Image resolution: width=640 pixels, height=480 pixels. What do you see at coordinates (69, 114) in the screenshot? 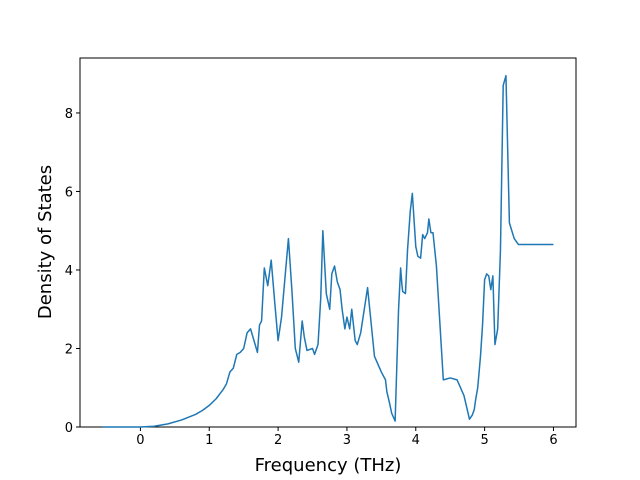
I see `y-tick-label: 8` at bounding box center [69, 114].